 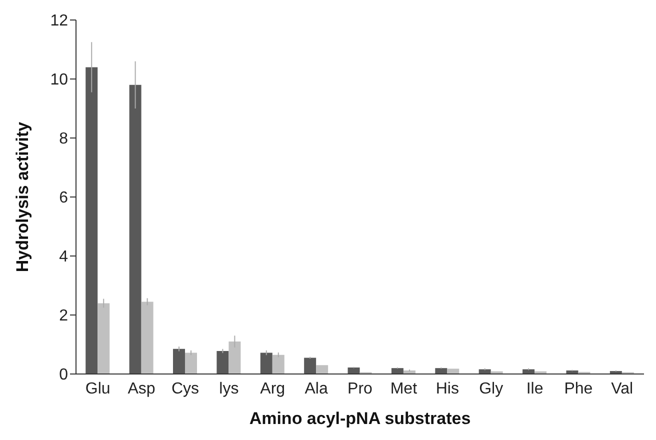 I want to click on x-tick-label: Gly, so click(x=491, y=389).